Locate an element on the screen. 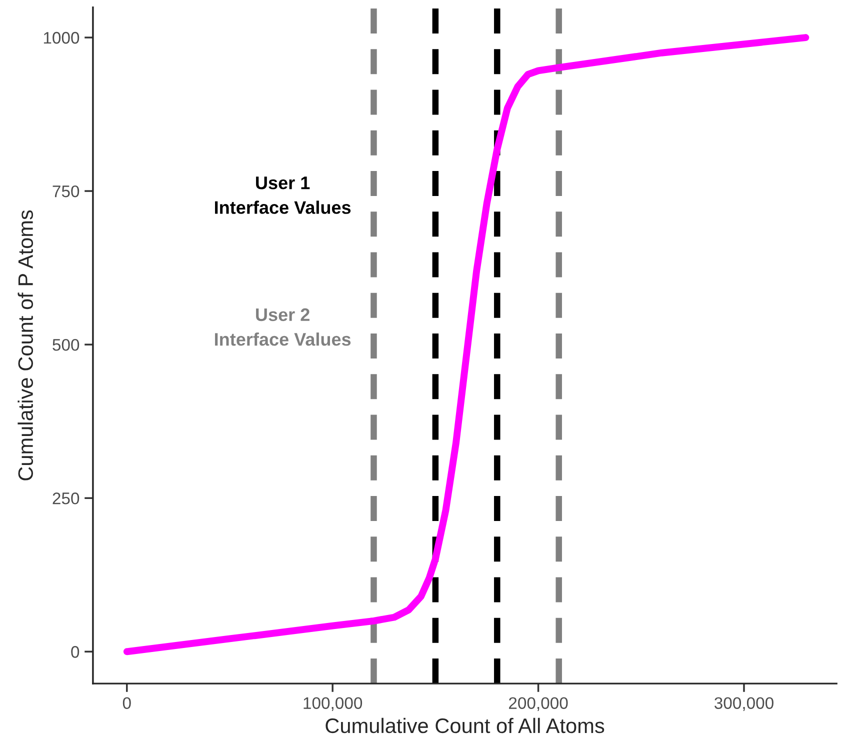  y-tick-label: 500 is located at coordinates (66, 344).